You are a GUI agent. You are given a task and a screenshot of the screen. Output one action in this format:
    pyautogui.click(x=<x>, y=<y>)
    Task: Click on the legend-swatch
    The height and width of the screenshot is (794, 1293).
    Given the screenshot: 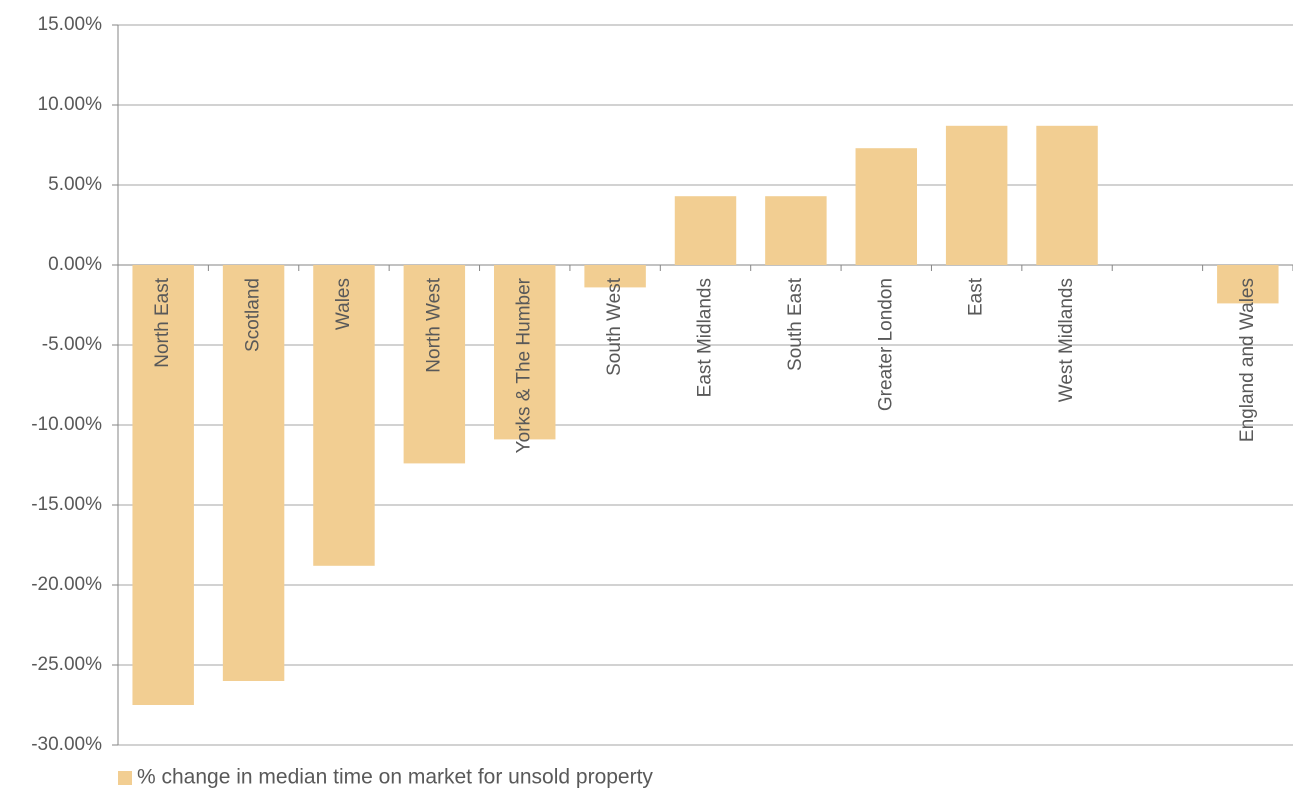 What is the action you would take?
    pyautogui.click(x=125, y=778)
    